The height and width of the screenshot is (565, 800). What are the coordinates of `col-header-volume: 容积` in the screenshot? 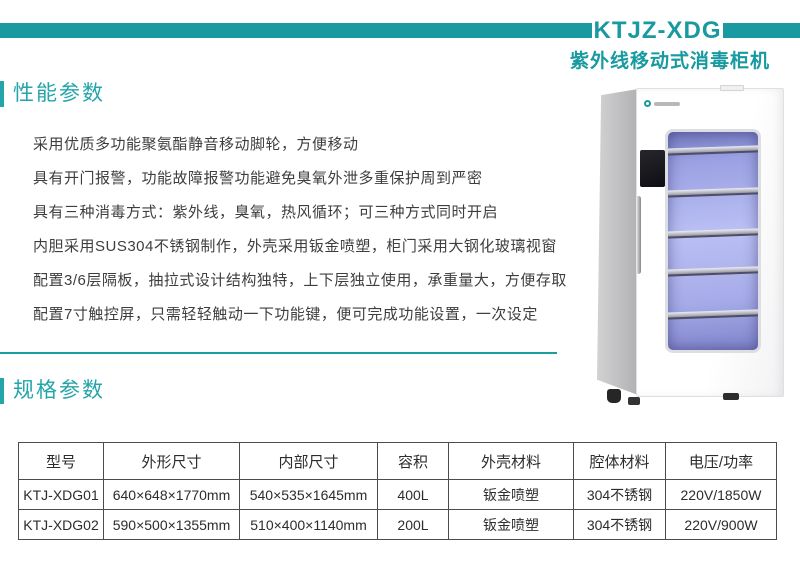 It's located at (413, 461).